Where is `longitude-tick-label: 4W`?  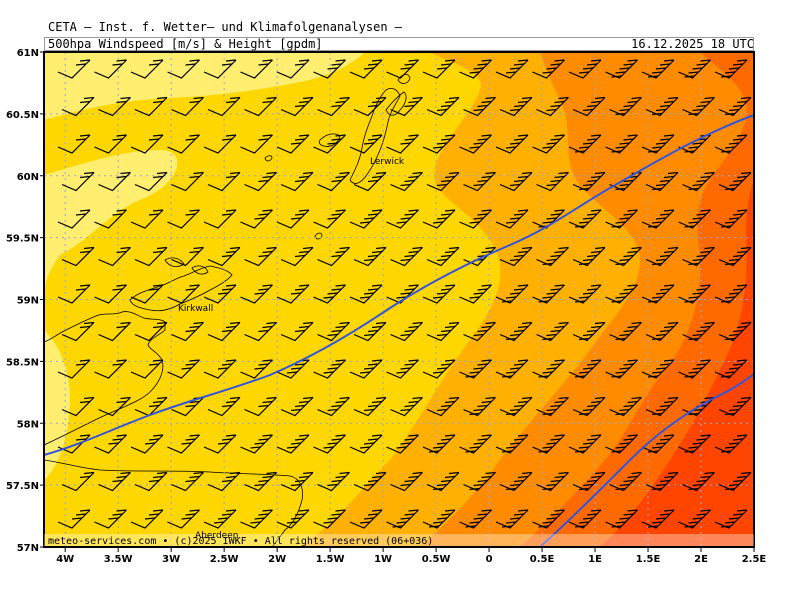
longitude-tick-label: 4W is located at coordinates (65, 559).